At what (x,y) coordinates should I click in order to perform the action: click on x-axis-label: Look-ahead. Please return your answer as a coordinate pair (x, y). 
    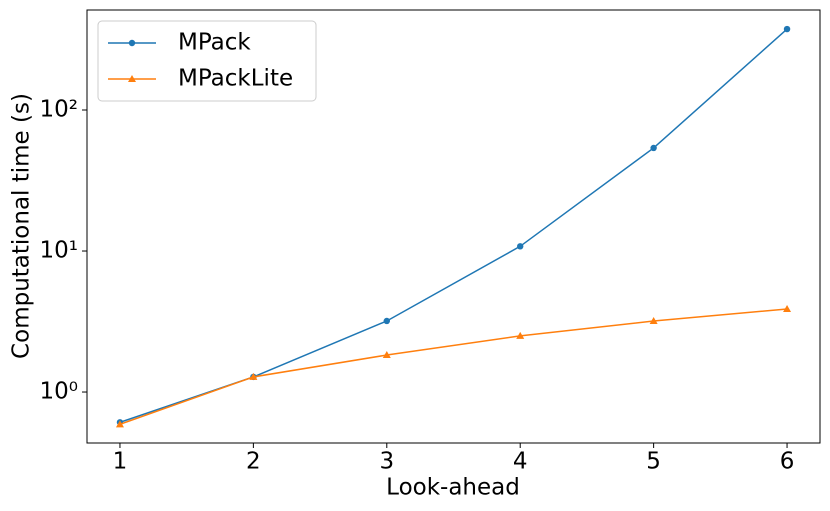
    Looking at the image, I should click on (453, 488).